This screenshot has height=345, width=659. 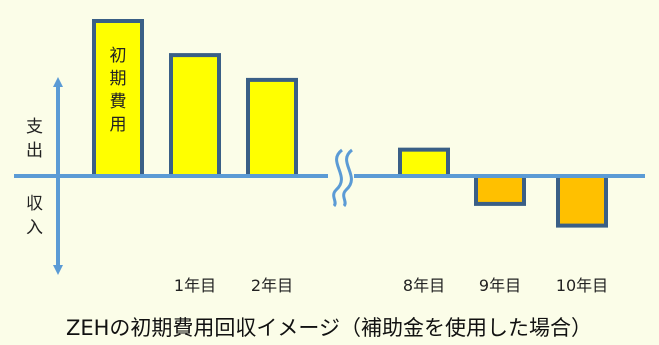 I want to click on bar-inner-label-char: 期, so click(x=118, y=79).